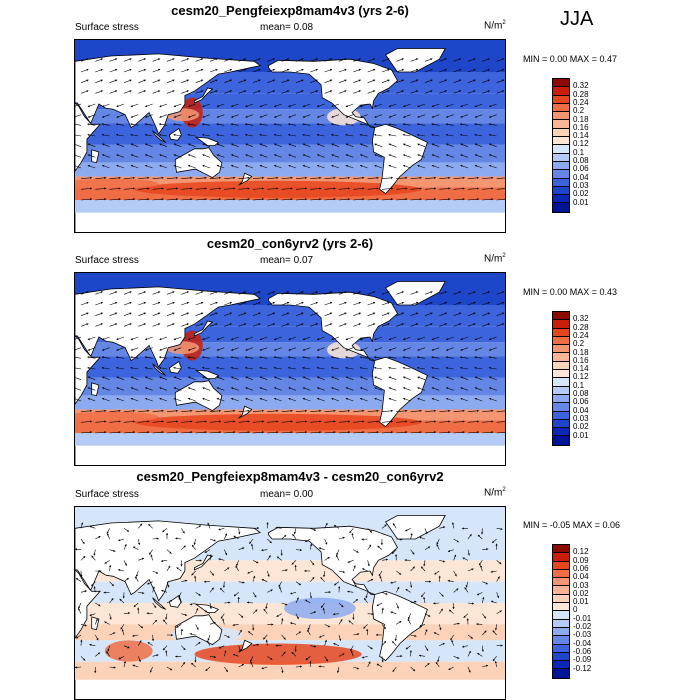 Image resolution: width=700 pixels, height=700 pixels. What do you see at coordinates (287, 260) in the screenshot?
I see `panel-2-mean: mean= 0.07` at bounding box center [287, 260].